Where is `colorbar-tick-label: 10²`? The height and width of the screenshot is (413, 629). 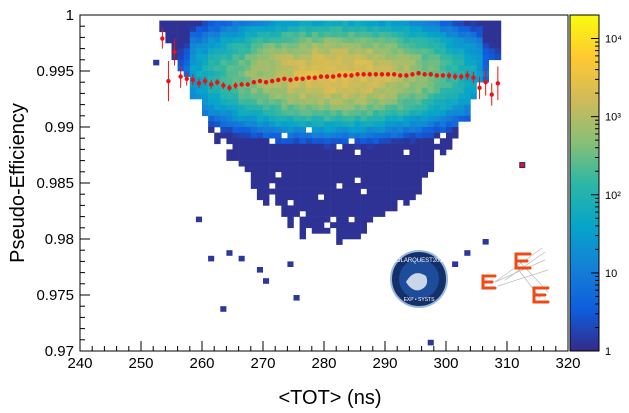 colorbar-tick-label: 10² is located at coordinates (613, 196).